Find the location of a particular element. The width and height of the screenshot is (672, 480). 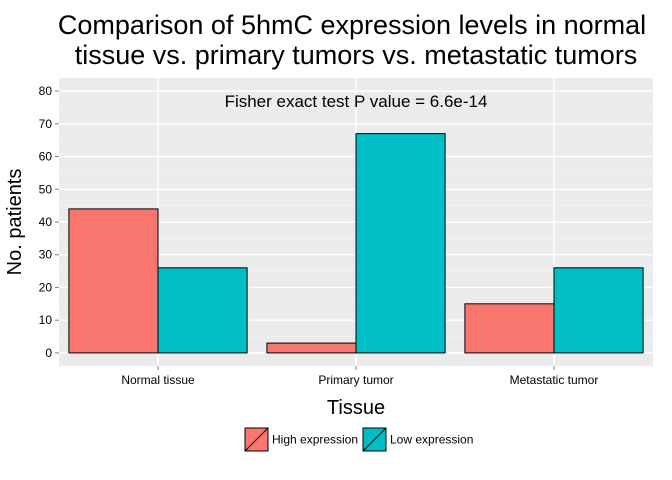

bar-low-expression-primary-tumor is located at coordinates (400, 243).